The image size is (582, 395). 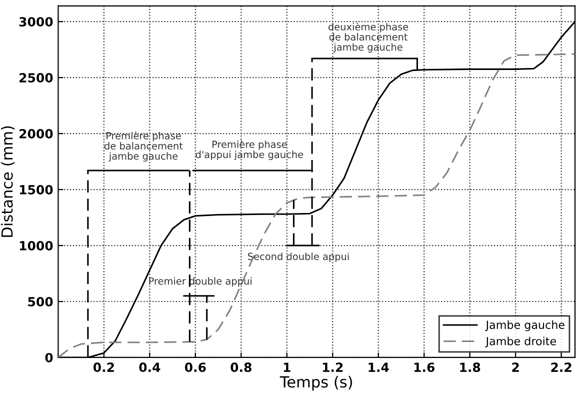 I want to click on legend-label: Jambe droite, so click(x=520, y=342).